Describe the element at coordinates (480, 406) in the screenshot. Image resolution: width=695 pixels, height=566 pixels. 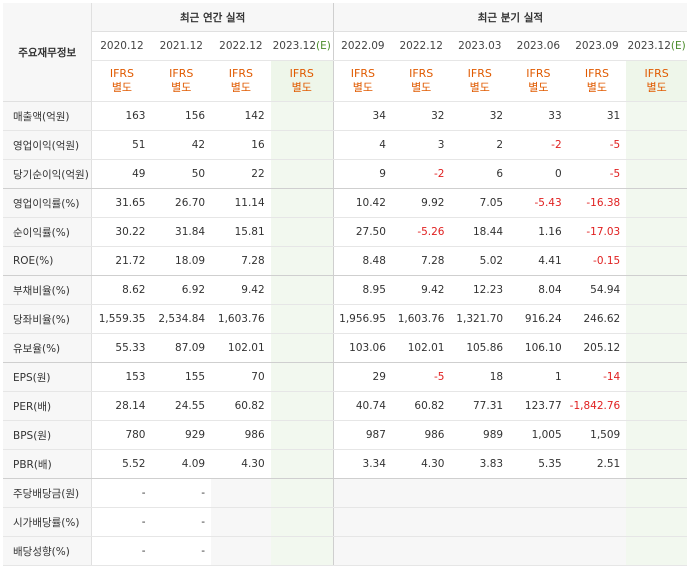
I see `quarter-cell: 77.31` at that location.